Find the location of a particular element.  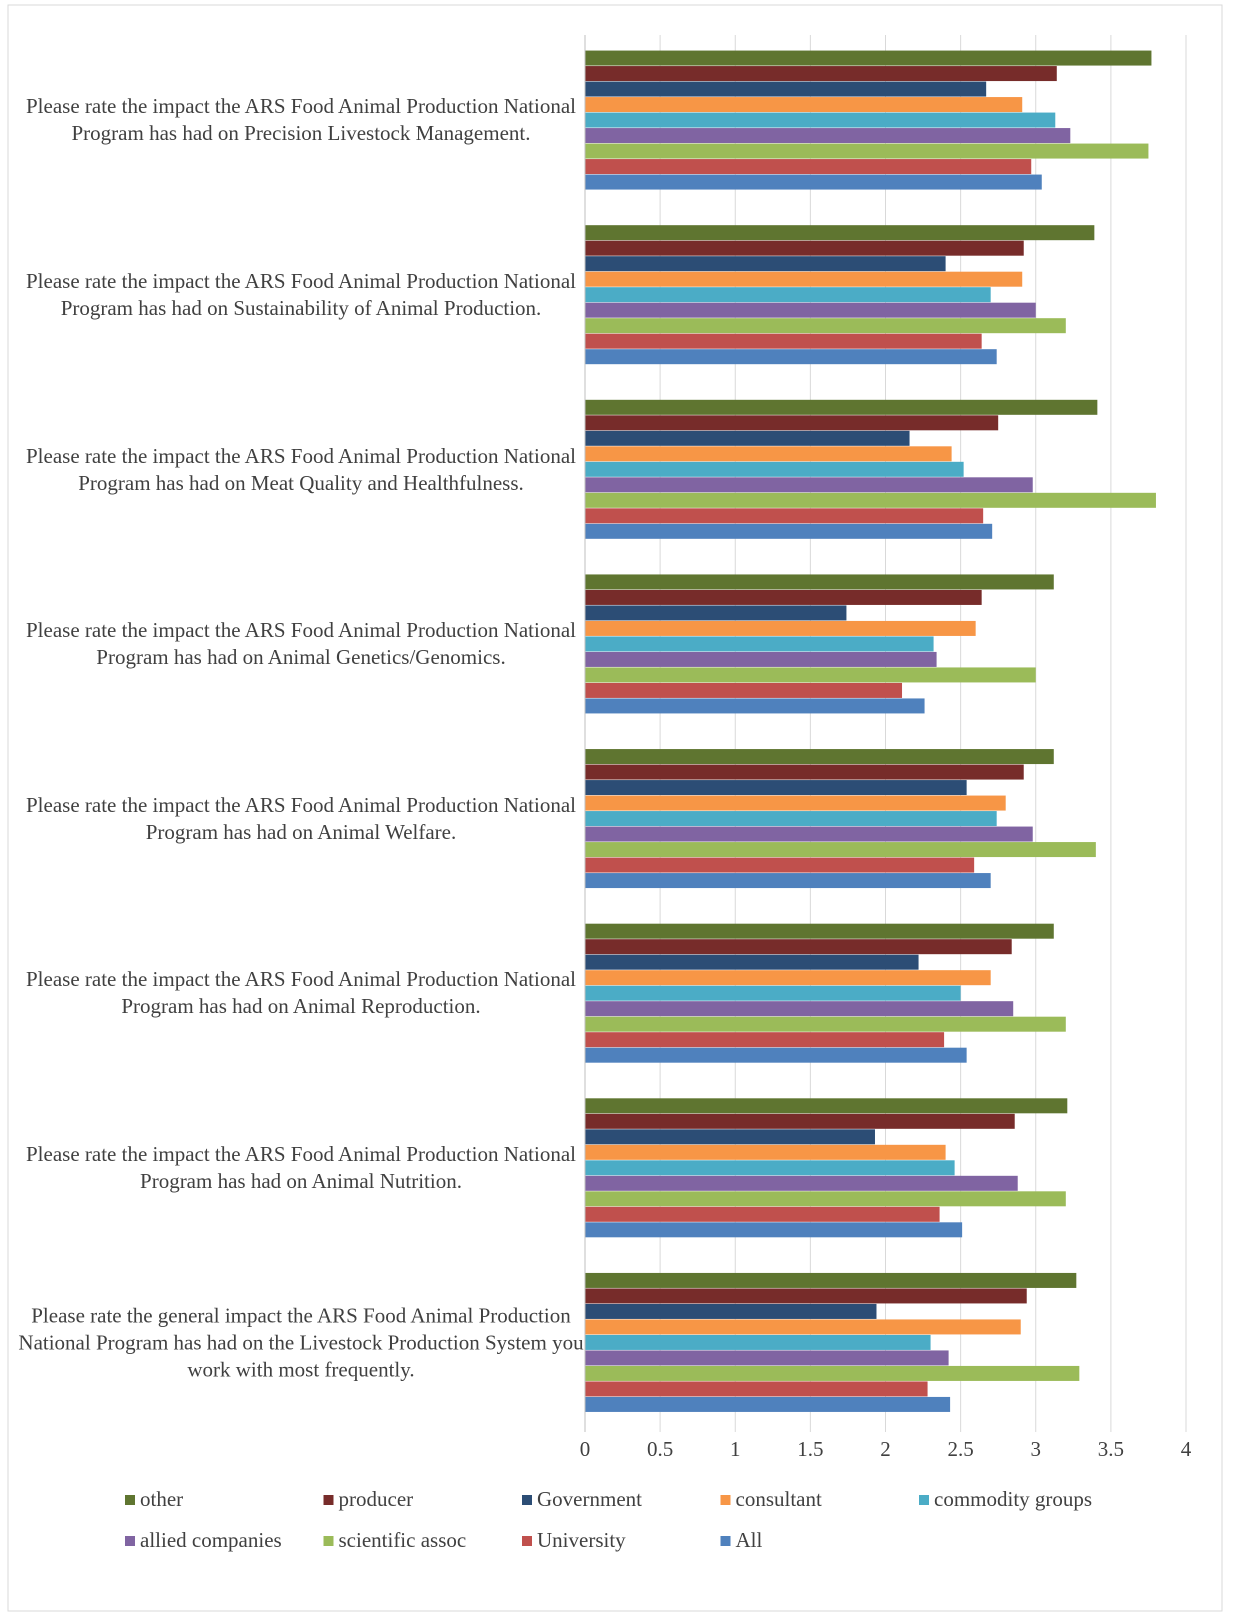

x-tick-label: 3 is located at coordinates (1036, 1449).